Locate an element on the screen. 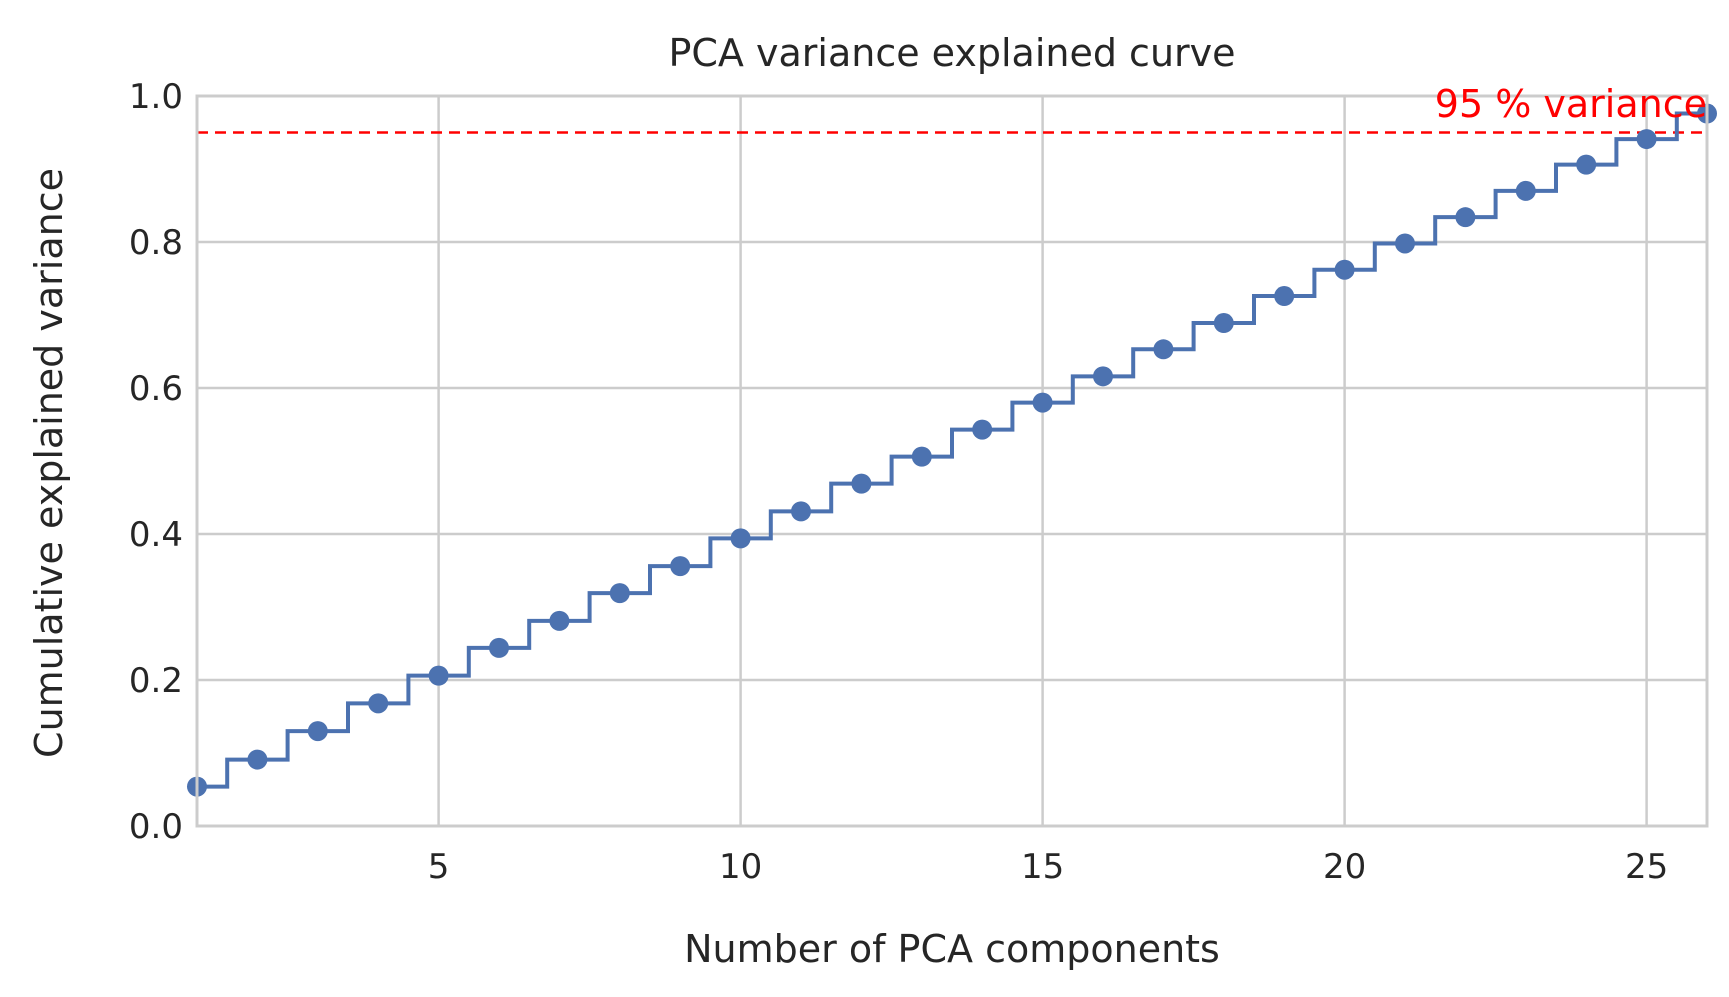 This screenshot has width=1729, height=997. y-axis-label: Cumulative explained variance is located at coordinates (49, 463).